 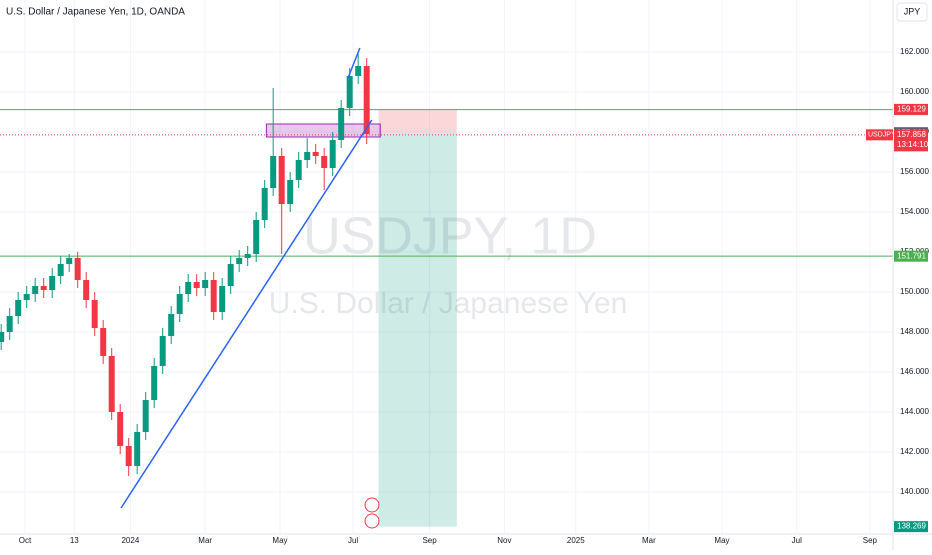 What do you see at coordinates (25, 540) in the screenshot?
I see `x-tick-label: Oct` at bounding box center [25, 540].